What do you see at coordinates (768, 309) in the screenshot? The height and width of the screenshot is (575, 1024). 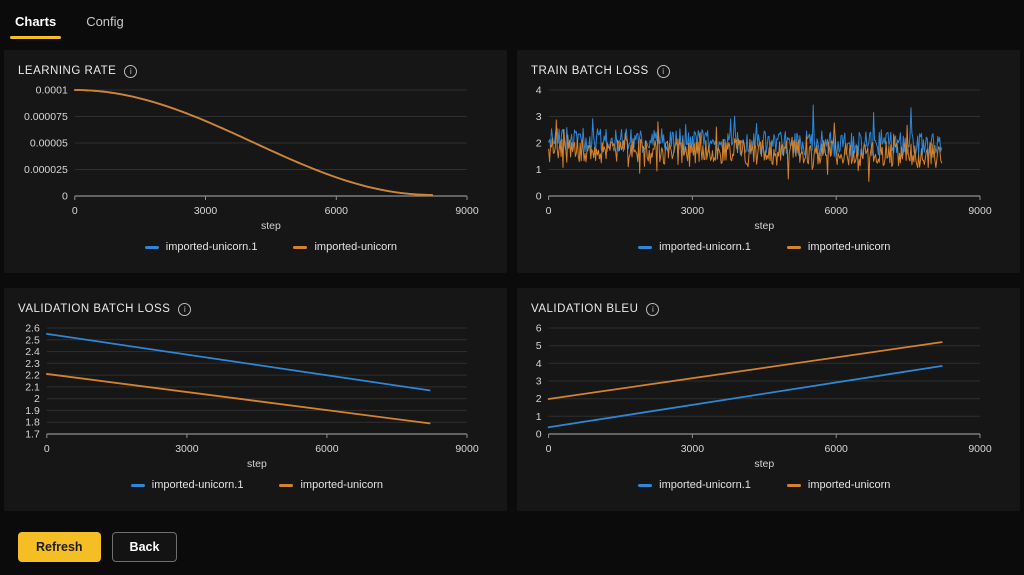 I see `chart-header: VALIDATION BLEU i` at bounding box center [768, 309].